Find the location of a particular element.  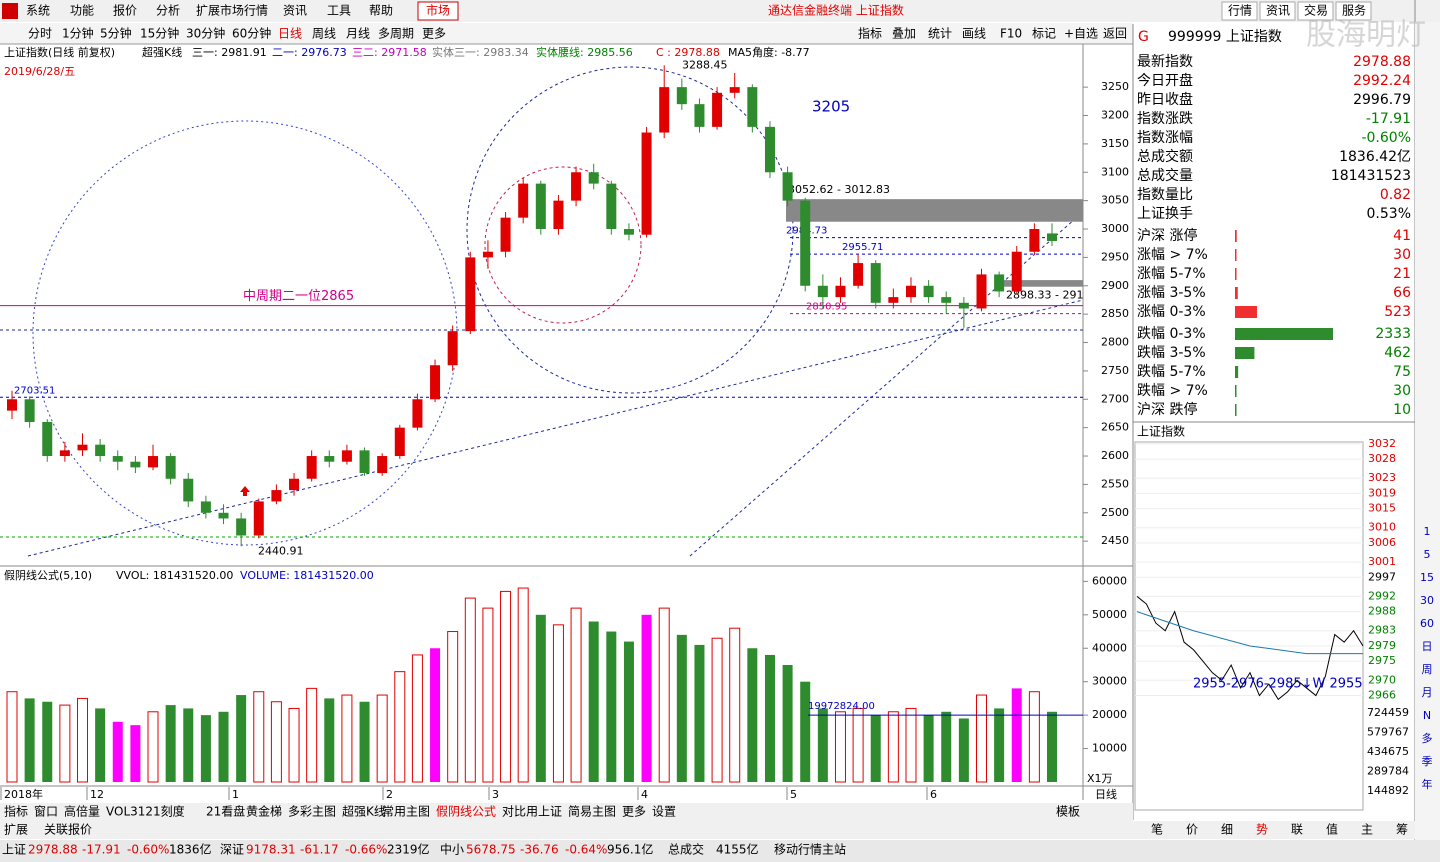

label: 报价 is located at coordinates (125, 10).